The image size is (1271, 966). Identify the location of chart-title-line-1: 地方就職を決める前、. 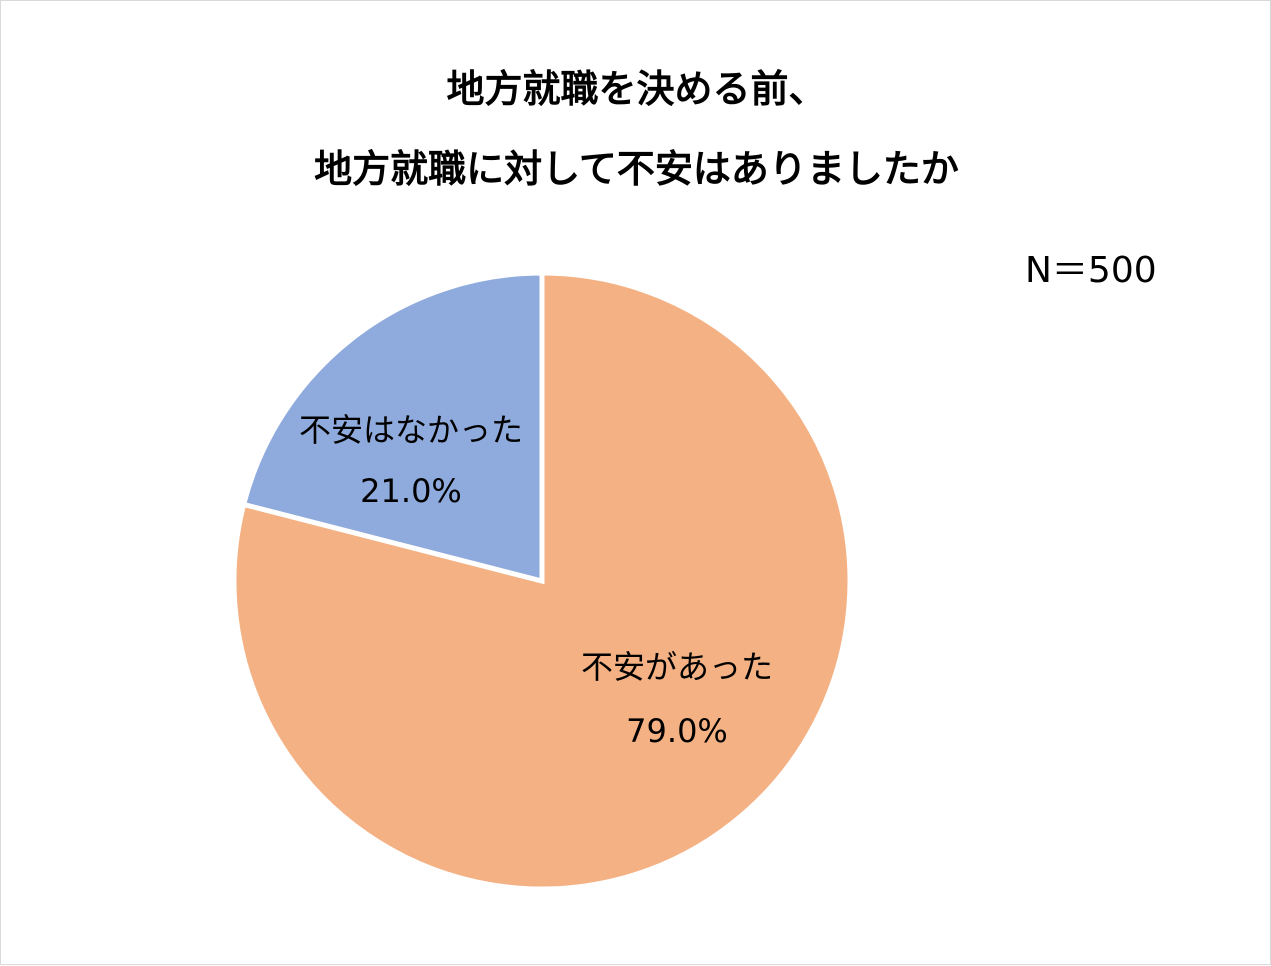
(636, 89).